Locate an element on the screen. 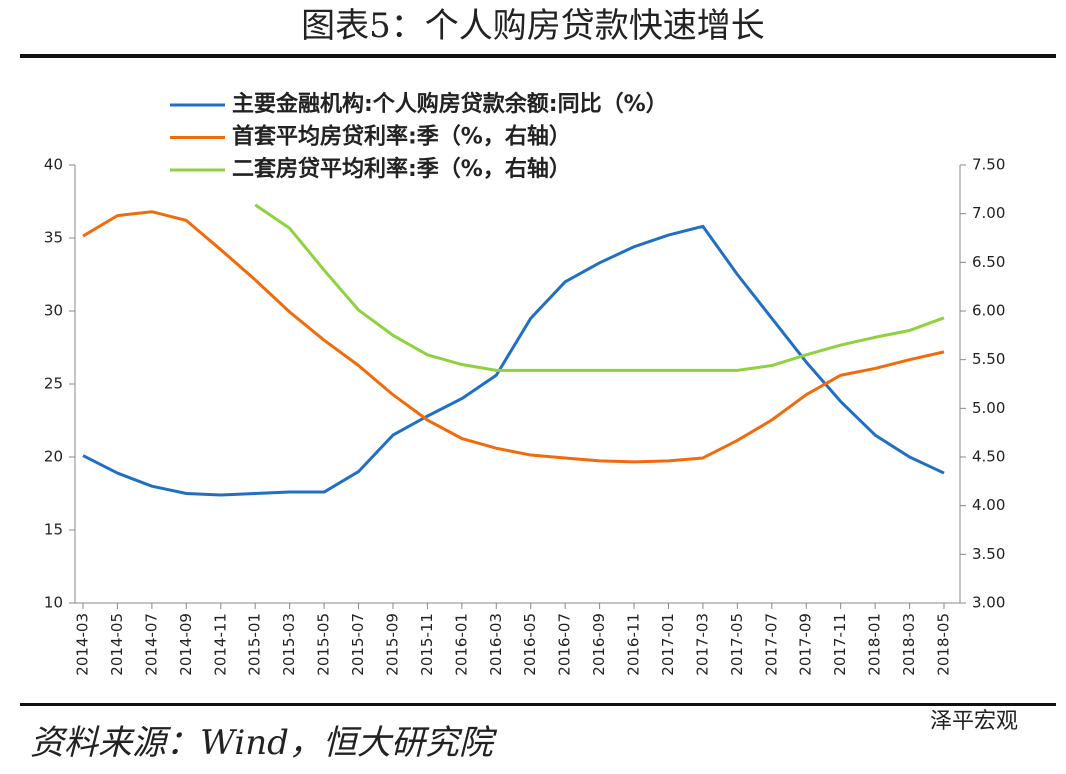  x-tick-label: 2016-11 is located at coordinates (634, 644).